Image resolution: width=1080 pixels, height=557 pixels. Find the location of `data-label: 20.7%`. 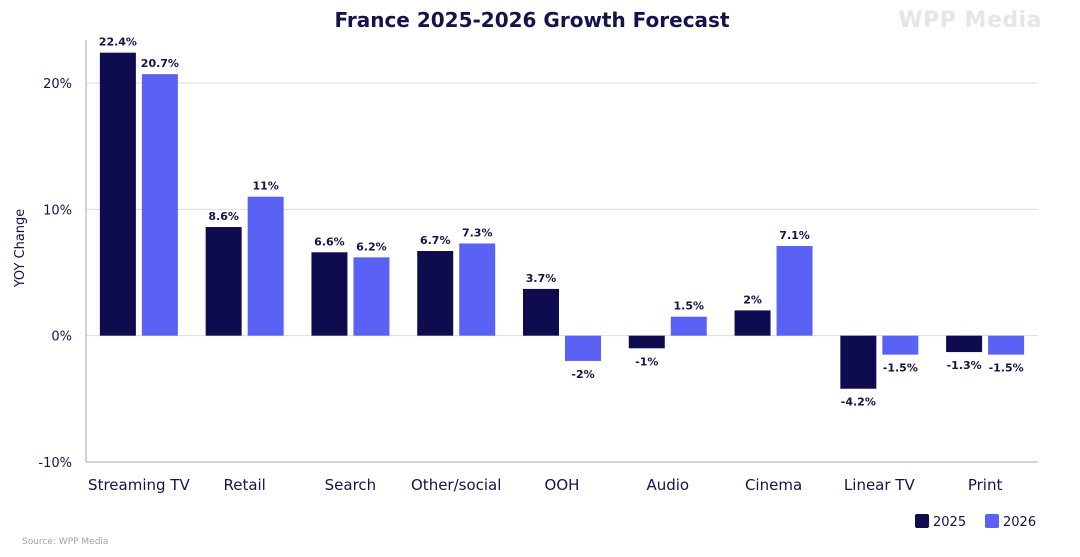

data-label: 20.7% is located at coordinates (160, 63).